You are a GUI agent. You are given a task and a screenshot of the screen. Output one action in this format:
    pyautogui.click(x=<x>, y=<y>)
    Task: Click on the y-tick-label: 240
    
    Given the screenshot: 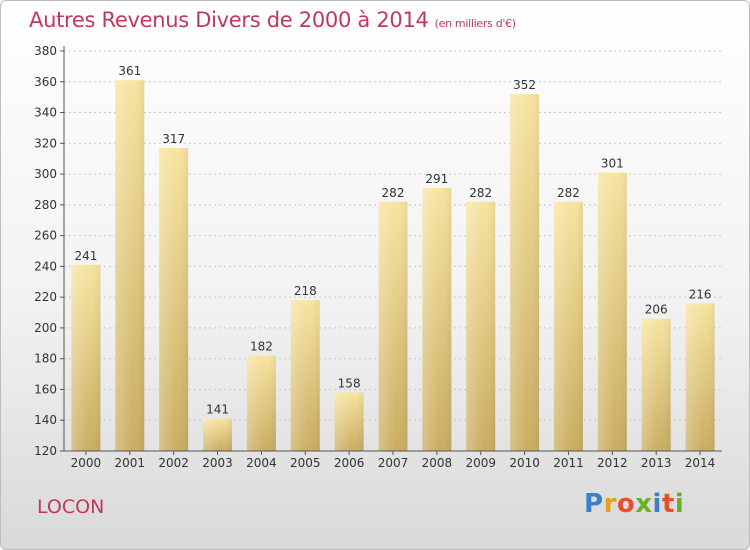 What is the action you would take?
    pyautogui.click(x=45, y=266)
    